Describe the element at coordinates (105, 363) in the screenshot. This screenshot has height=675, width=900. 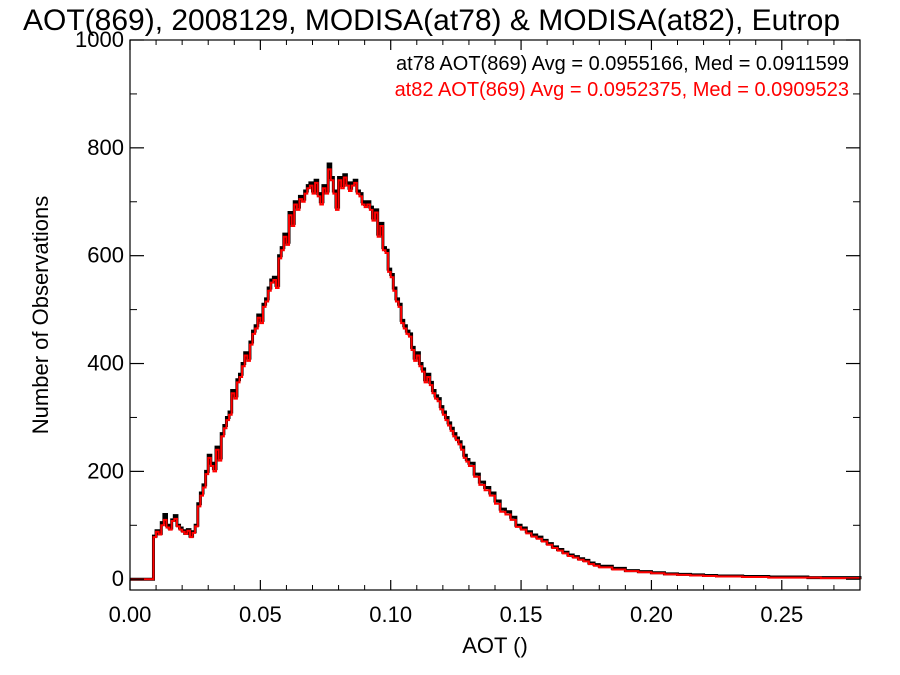
I see `y-tick-label: 400` at that location.